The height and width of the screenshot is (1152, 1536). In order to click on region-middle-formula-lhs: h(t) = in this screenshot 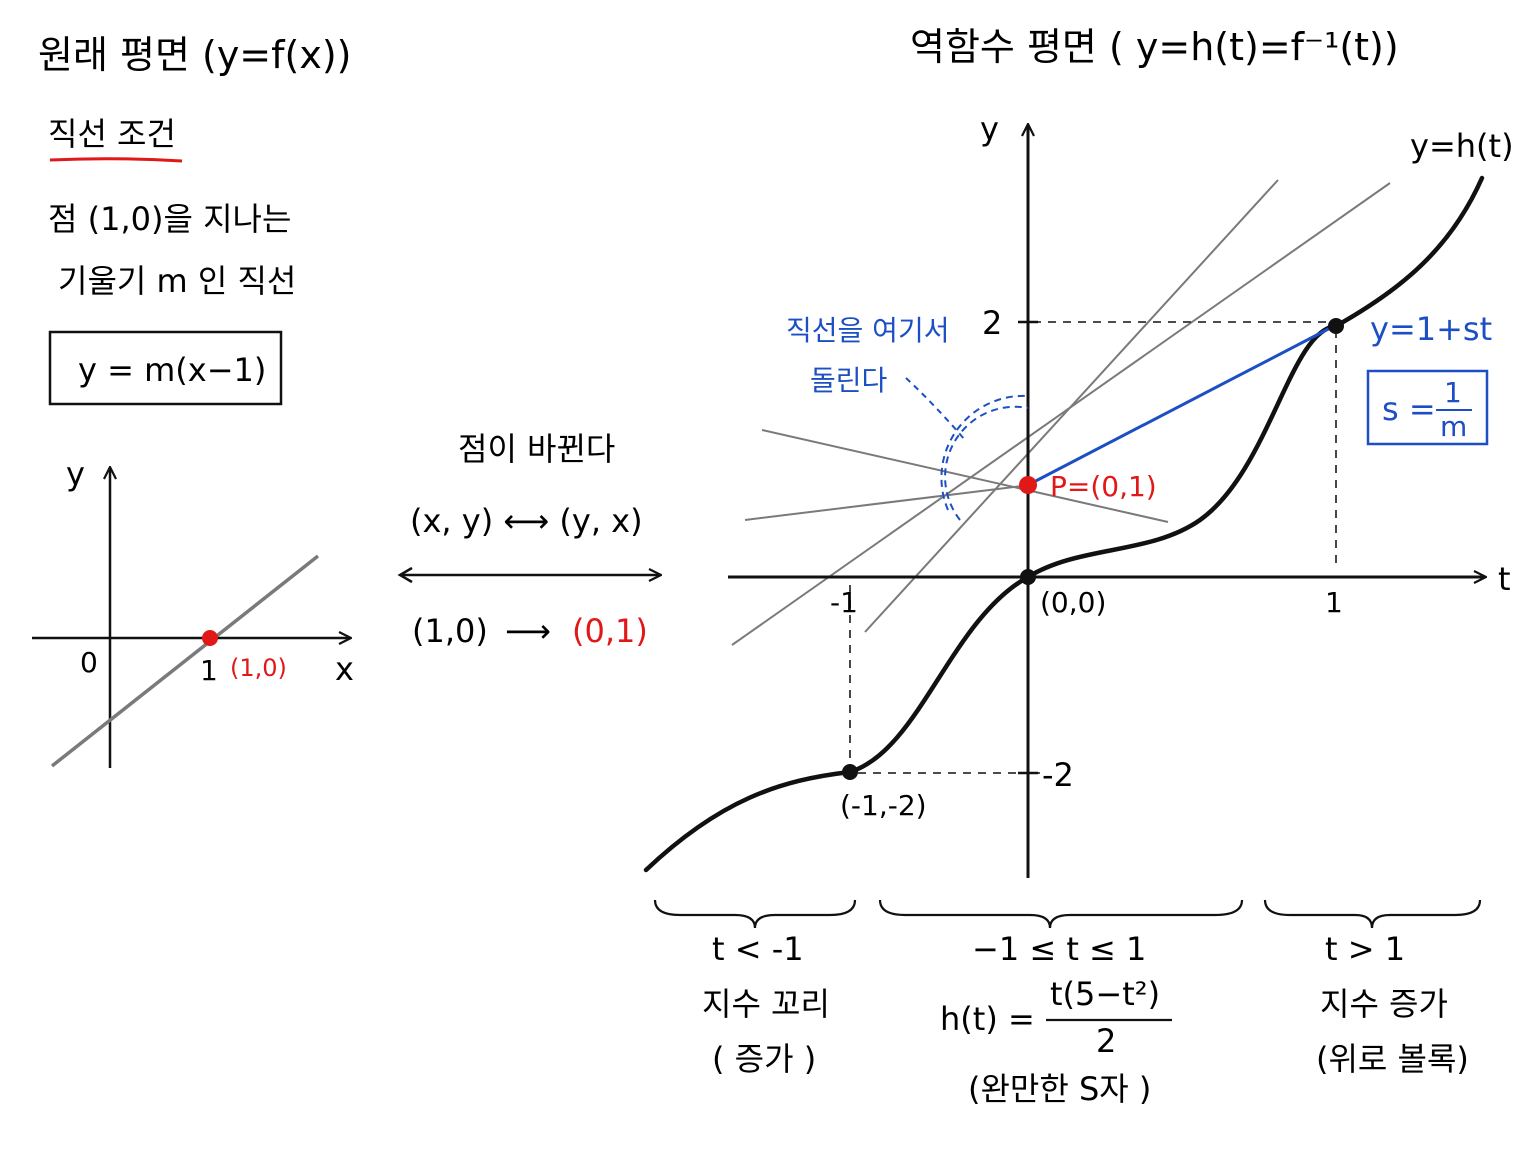, I will do `click(987, 1019)`.